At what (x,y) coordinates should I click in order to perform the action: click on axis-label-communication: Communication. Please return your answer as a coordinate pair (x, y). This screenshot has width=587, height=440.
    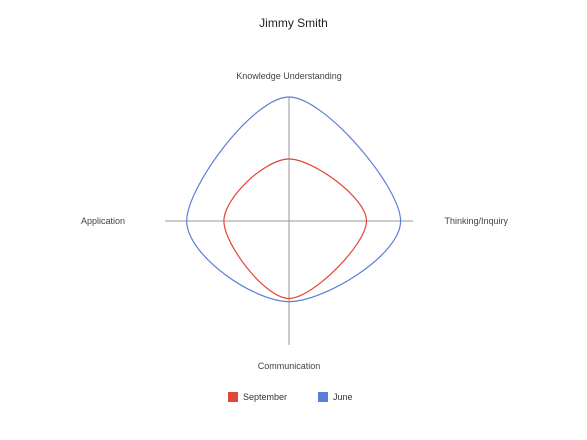
    Looking at the image, I should click on (289, 366).